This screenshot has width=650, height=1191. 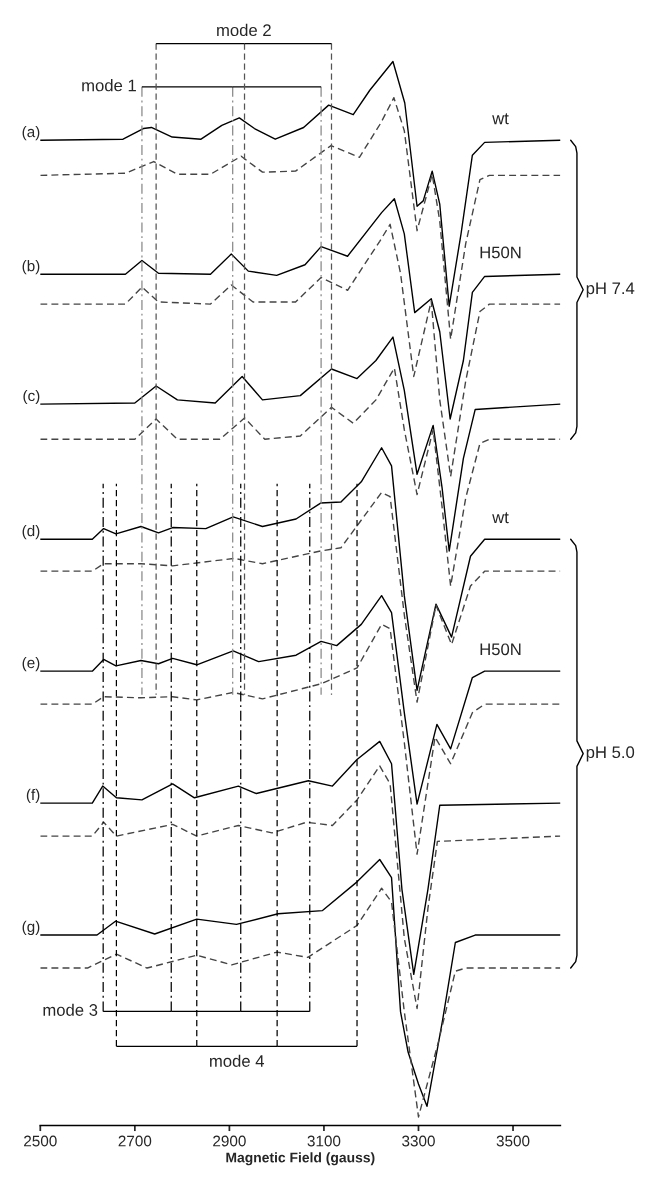 What do you see at coordinates (610, 290) in the screenshot?
I see `text: pH 7.4` at bounding box center [610, 290].